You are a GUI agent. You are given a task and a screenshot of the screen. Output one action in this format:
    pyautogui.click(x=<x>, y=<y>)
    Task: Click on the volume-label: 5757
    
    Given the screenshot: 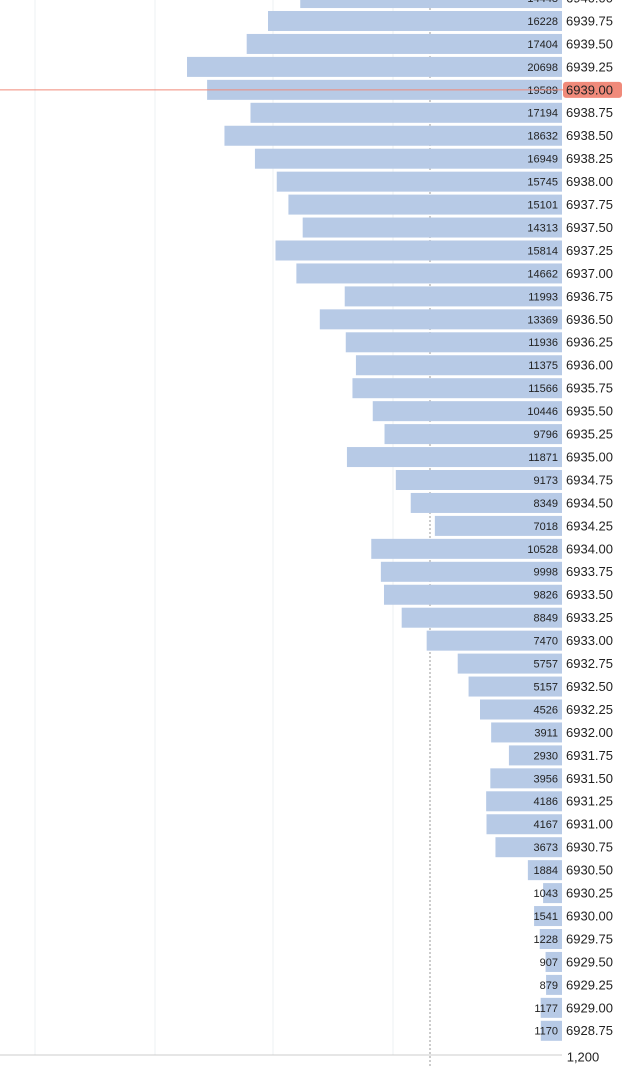 What is the action you would take?
    pyautogui.click(x=546, y=665)
    